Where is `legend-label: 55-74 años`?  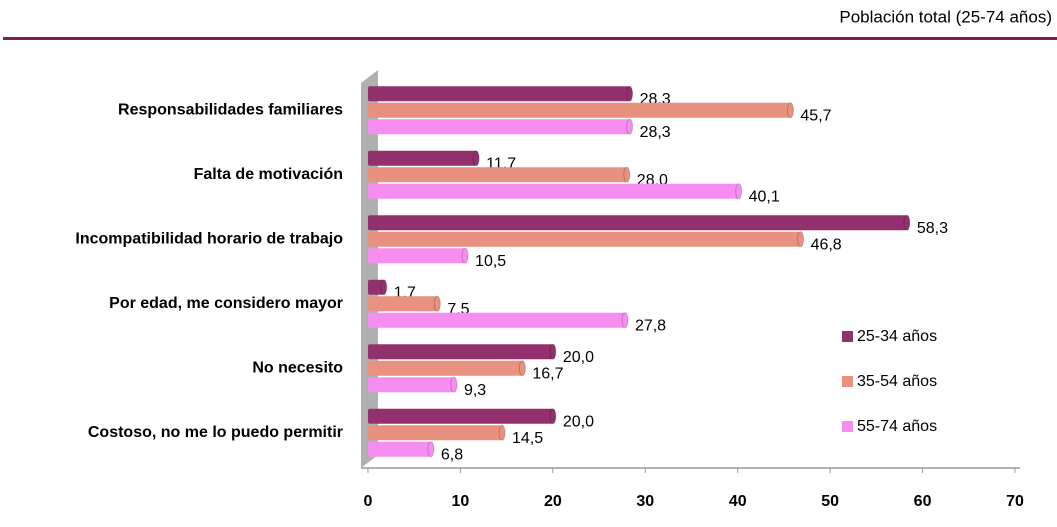 legend-label: 55-74 años is located at coordinates (897, 426).